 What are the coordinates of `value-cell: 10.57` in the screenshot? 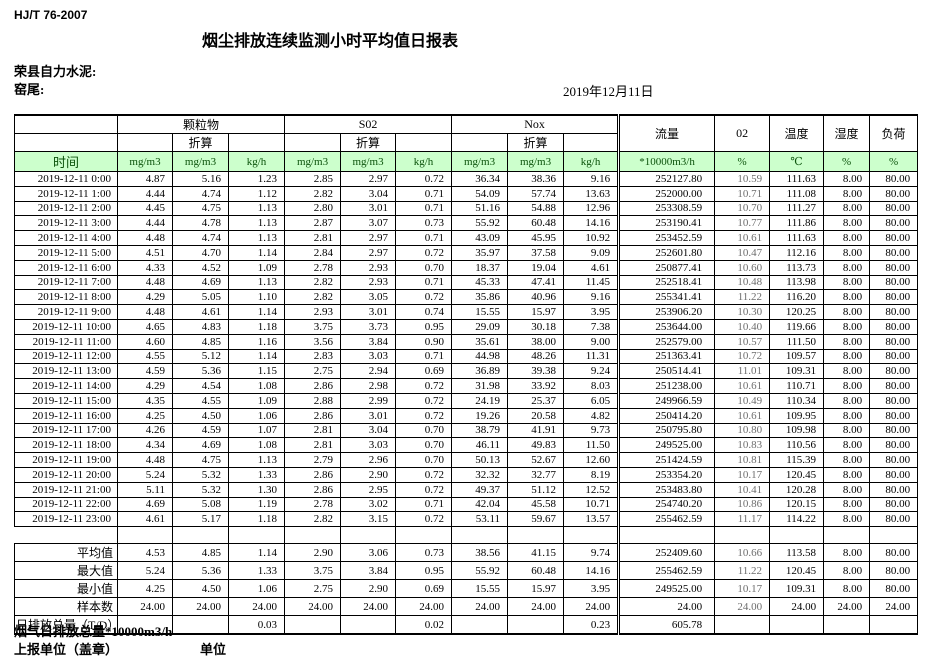 It's located at (742, 341).